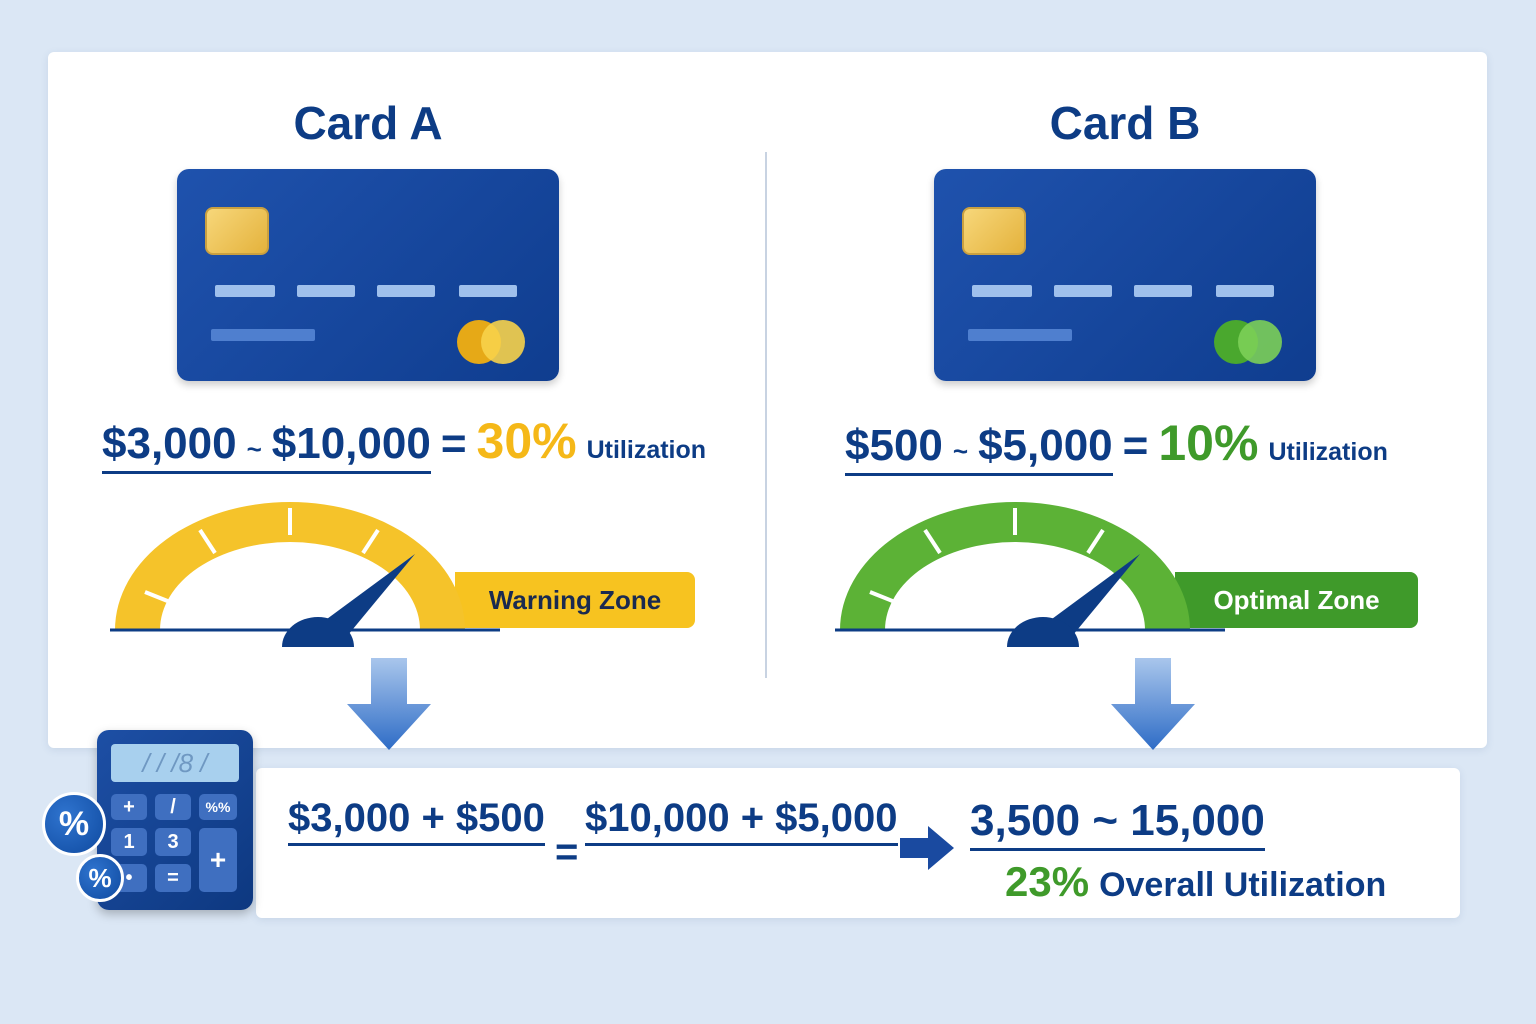  I want to click on card-b-zone-badge: Optimal Zone, so click(1296, 600).